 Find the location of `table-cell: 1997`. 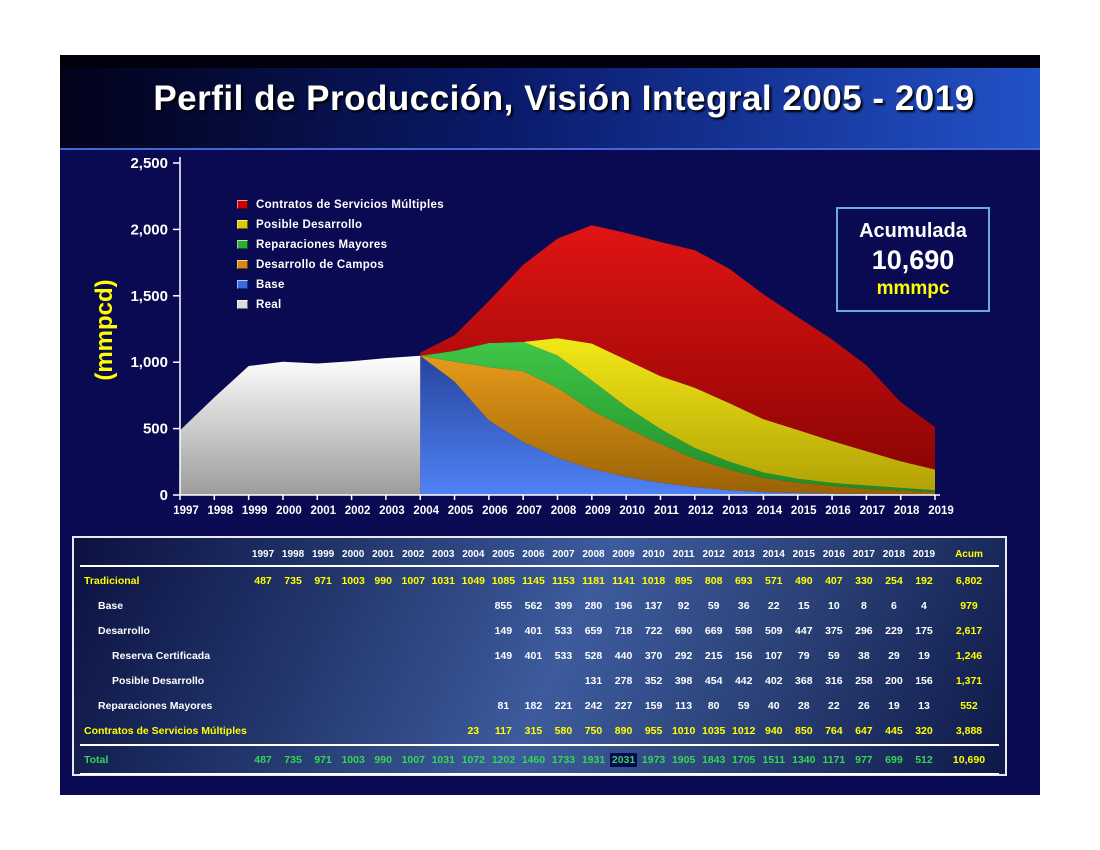

table-cell: 1997 is located at coordinates (263, 554).